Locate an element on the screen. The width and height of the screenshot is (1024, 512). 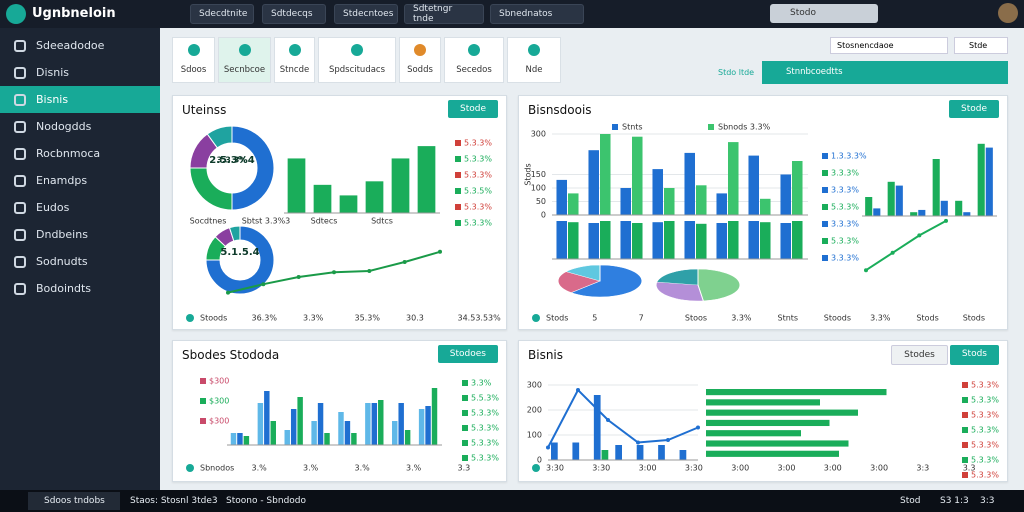
nav-item: Enamdps is located at coordinates (80, 180).